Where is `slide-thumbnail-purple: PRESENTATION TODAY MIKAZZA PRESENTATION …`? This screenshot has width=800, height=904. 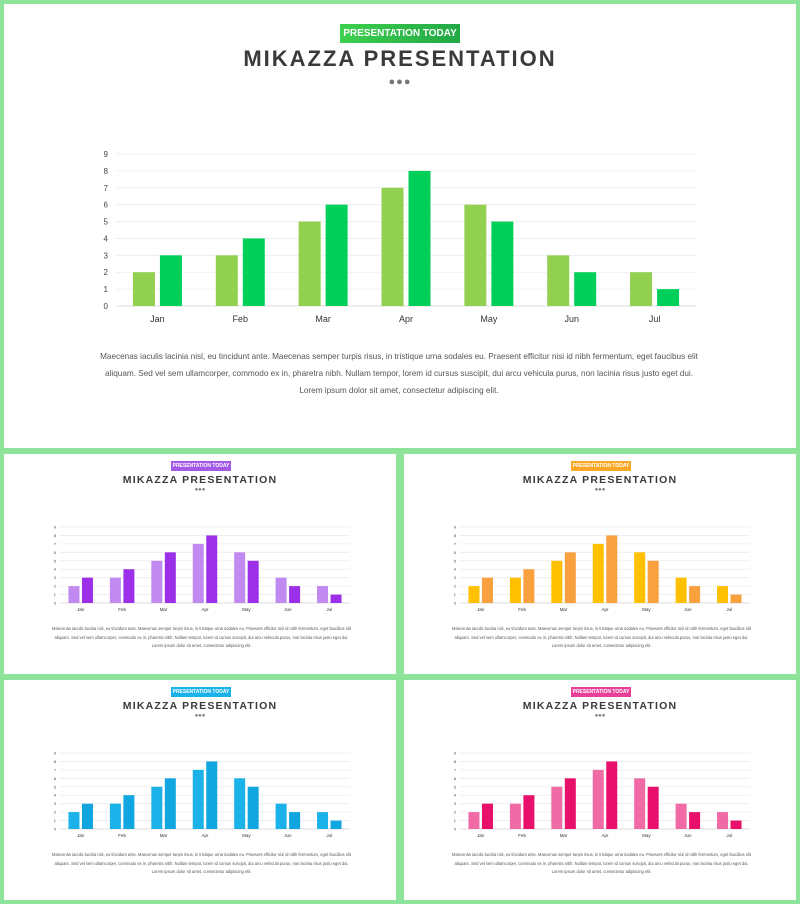
slide-thumbnail-purple: PRESENTATION TODAY MIKAZZA PRESENTATION … is located at coordinates (200, 564).